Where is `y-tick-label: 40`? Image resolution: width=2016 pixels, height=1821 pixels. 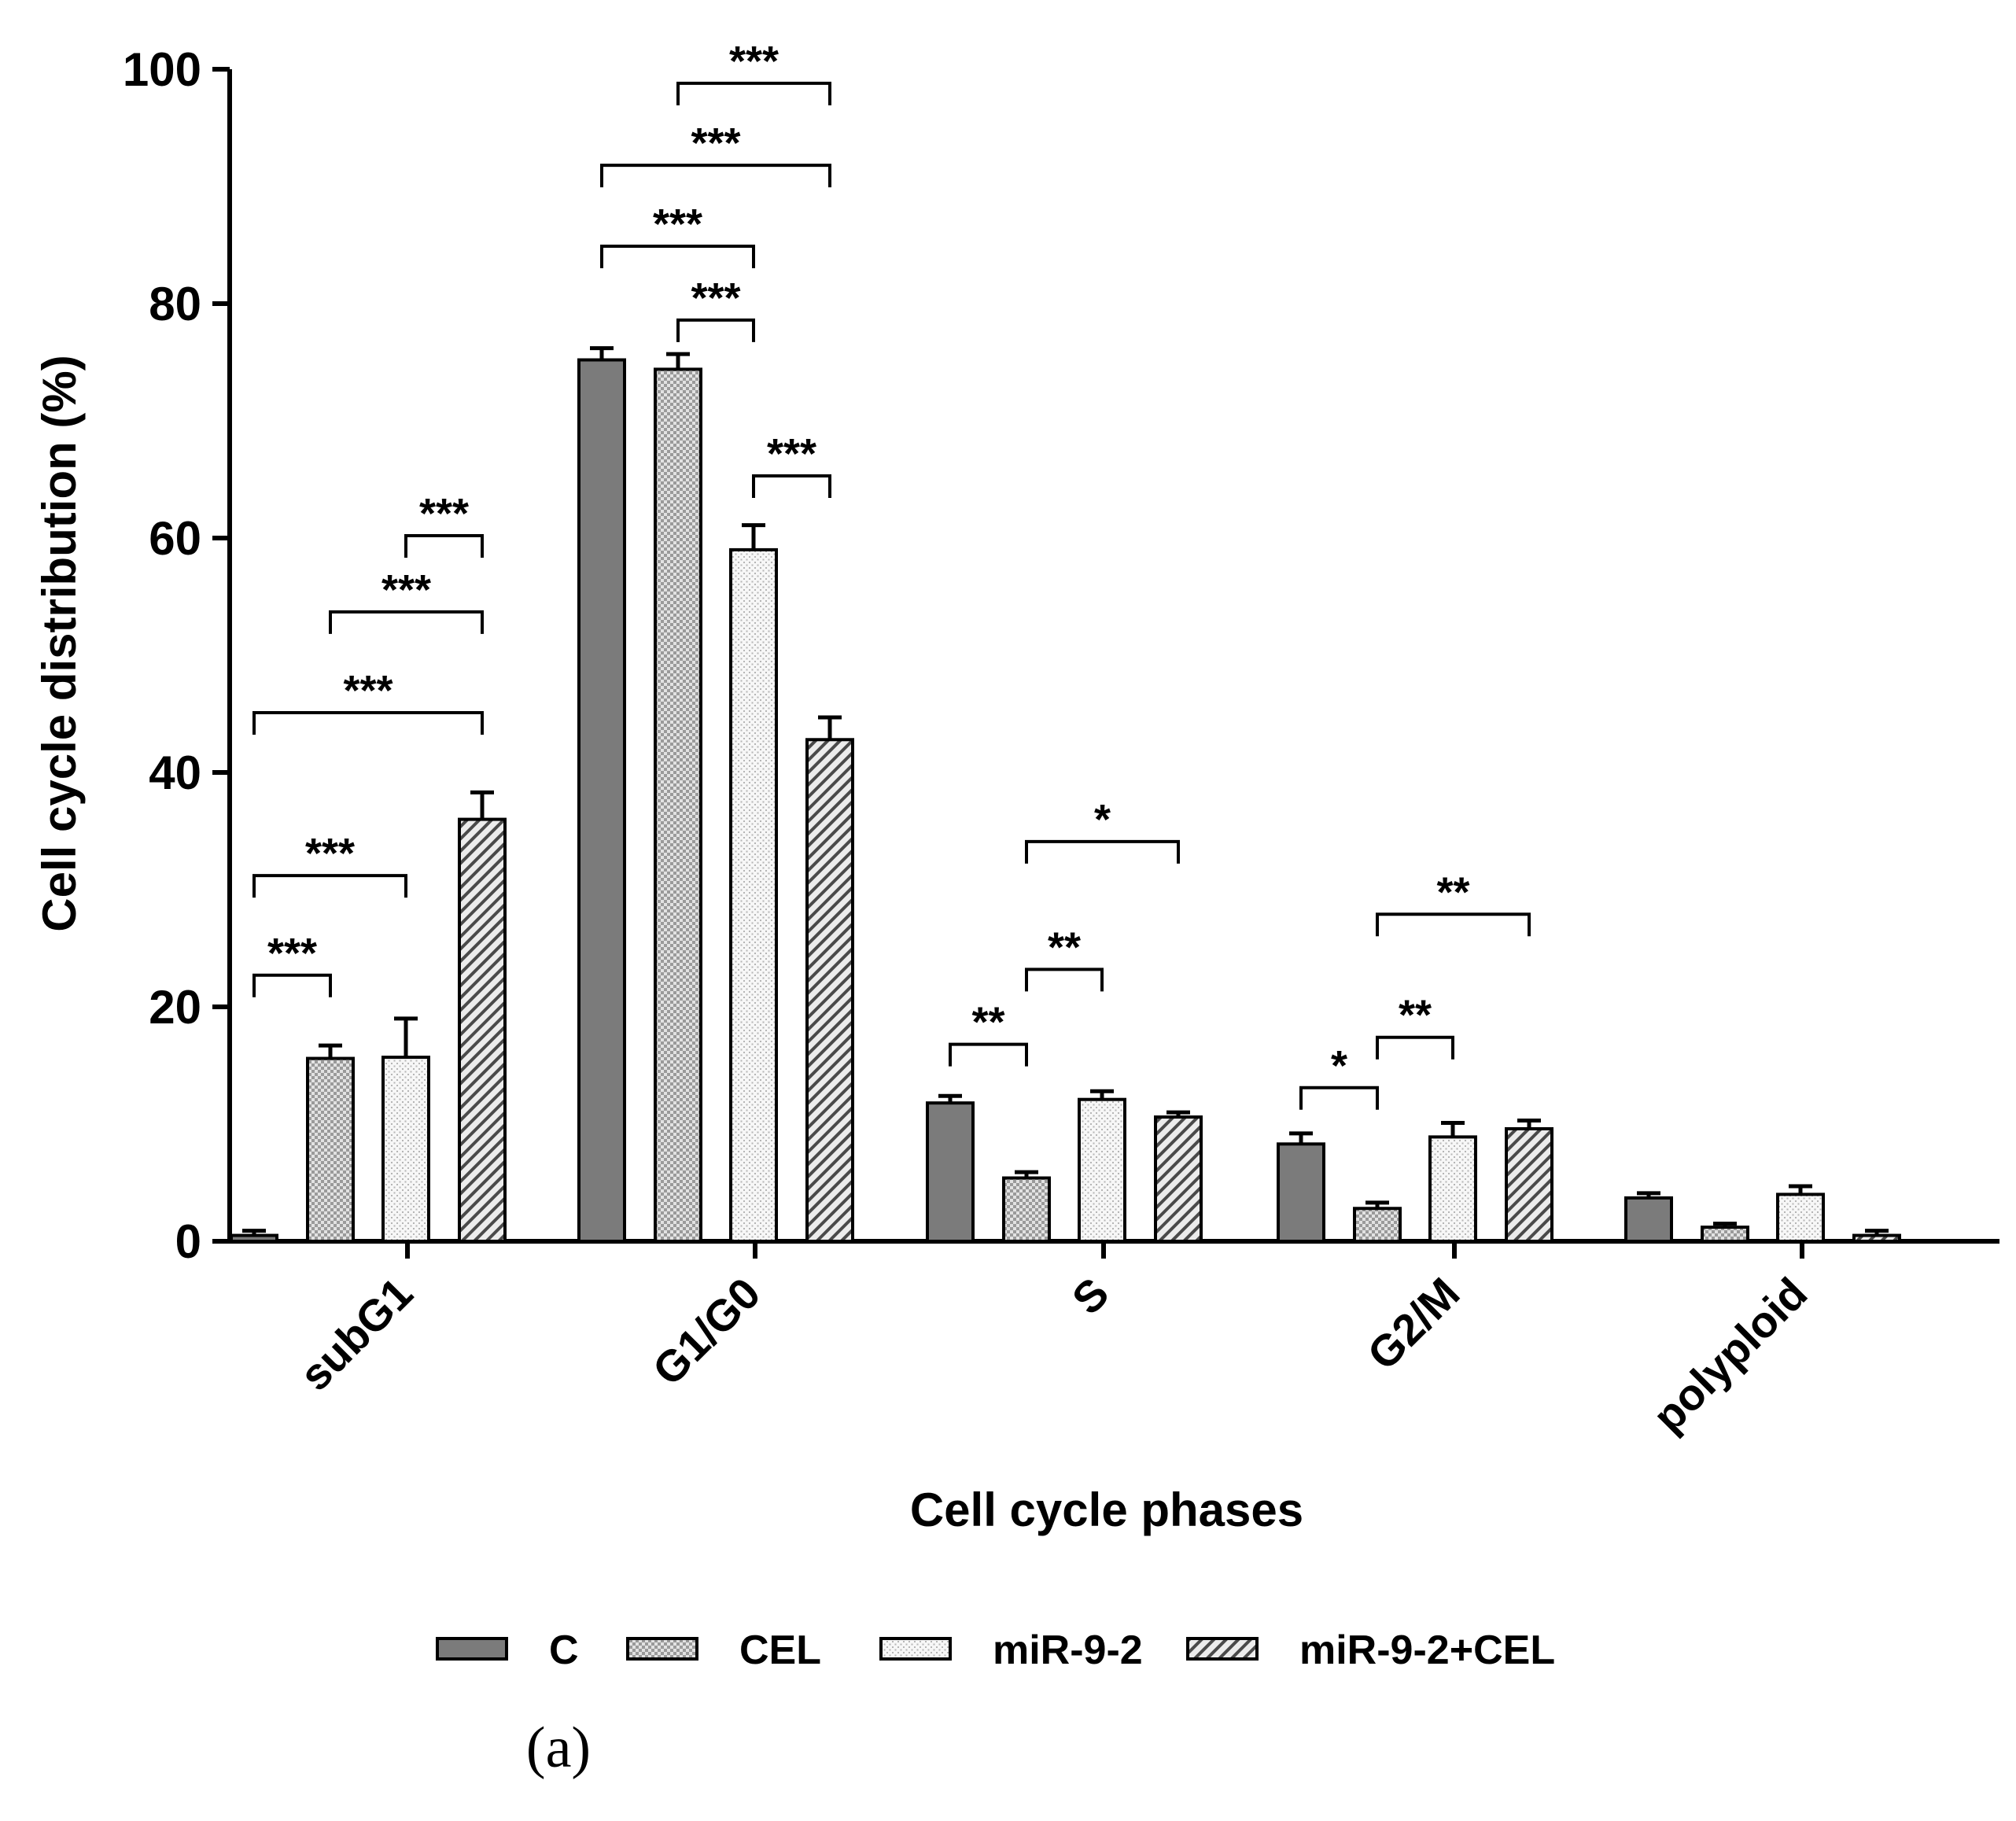 y-tick-label: 40 is located at coordinates (175, 772).